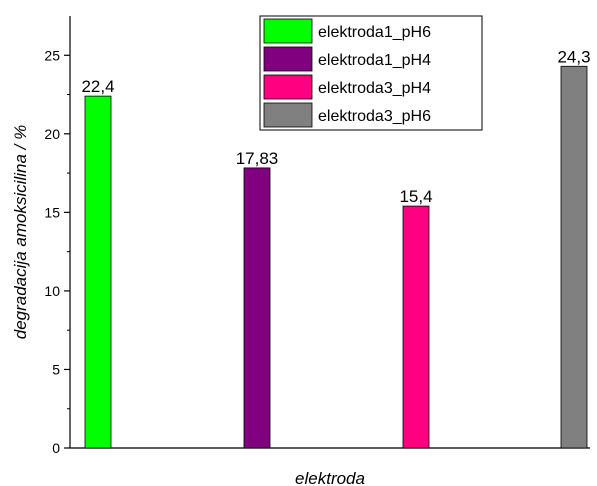 The height and width of the screenshot is (486, 597). What do you see at coordinates (374, 32) in the screenshot?
I see `legend-label-elektroda1_pH6: elektroda1_pH6` at bounding box center [374, 32].